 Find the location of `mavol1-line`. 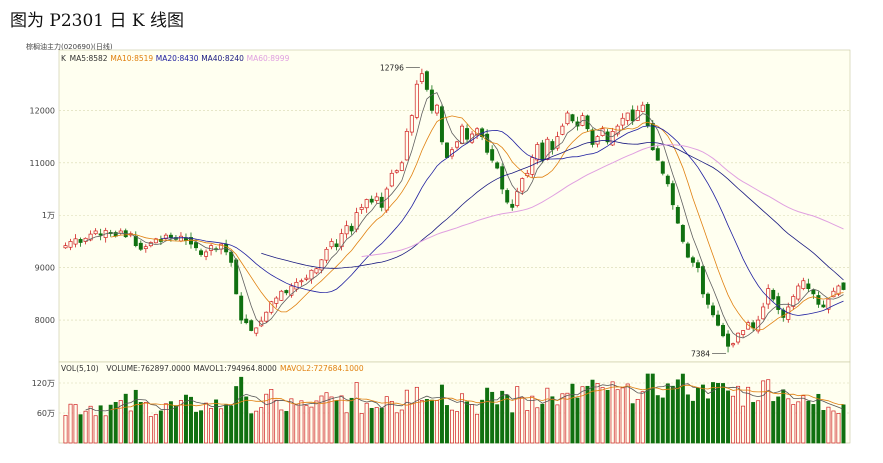

mavol1-line is located at coordinates (464, 397).